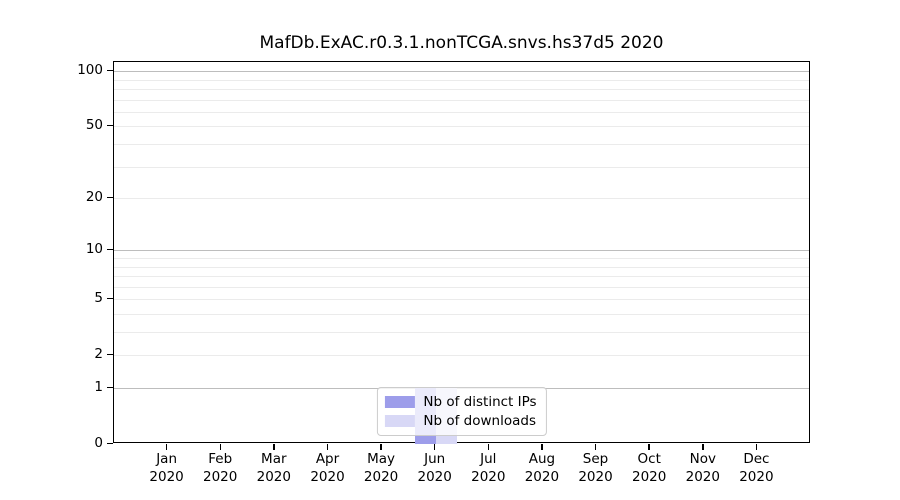 This screenshot has width=900, height=500. I want to click on x-tick-label-Jul-2020: Jul 2020, so click(488, 468).